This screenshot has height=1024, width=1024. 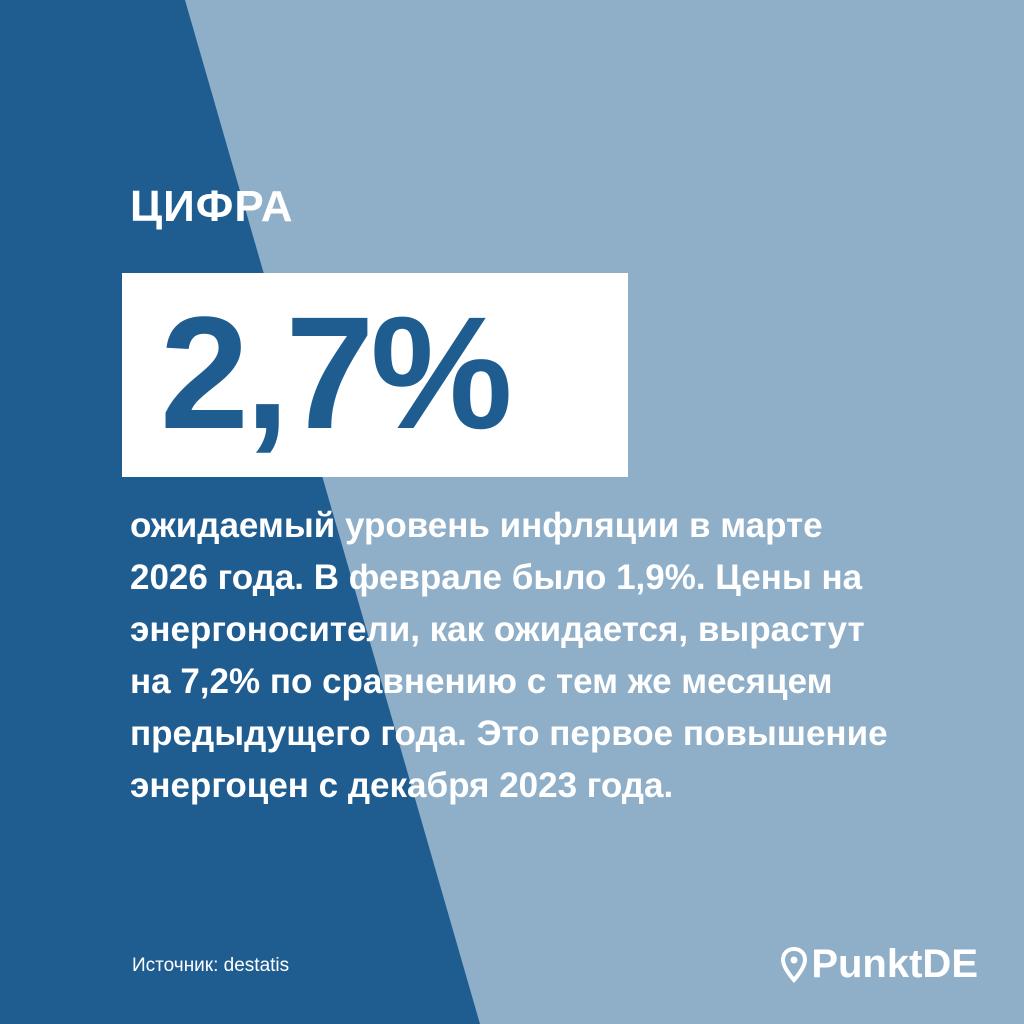 What do you see at coordinates (336, 372) in the screenshot?
I see `highlight-value: 2,7%` at bounding box center [336, 372].